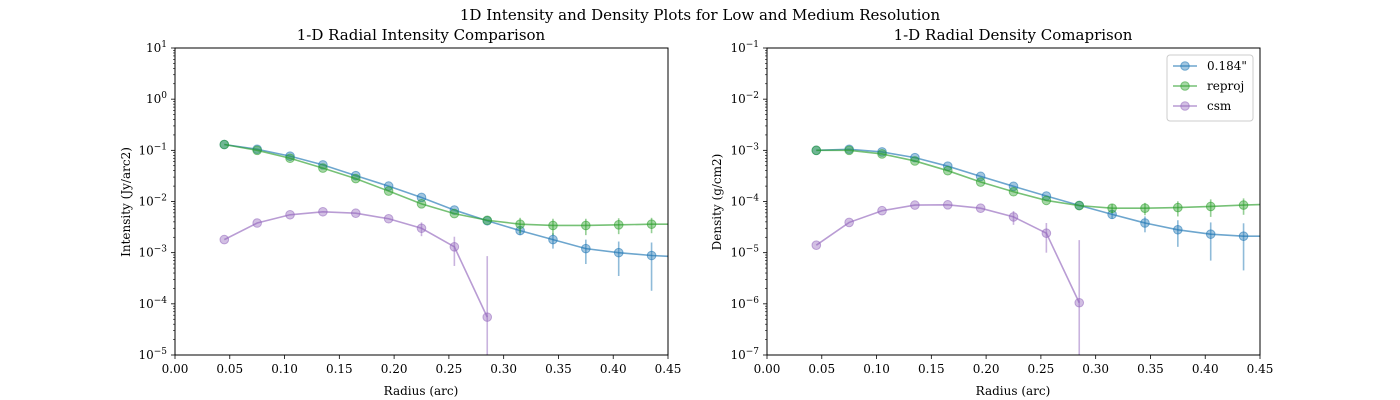 This screenshot has width=1400, height=400. What do you see at coordinates (152, 201) in the screenshot?
I see `intensity-y-tick-label: 10⁻²` at bounding box center [152, 201].